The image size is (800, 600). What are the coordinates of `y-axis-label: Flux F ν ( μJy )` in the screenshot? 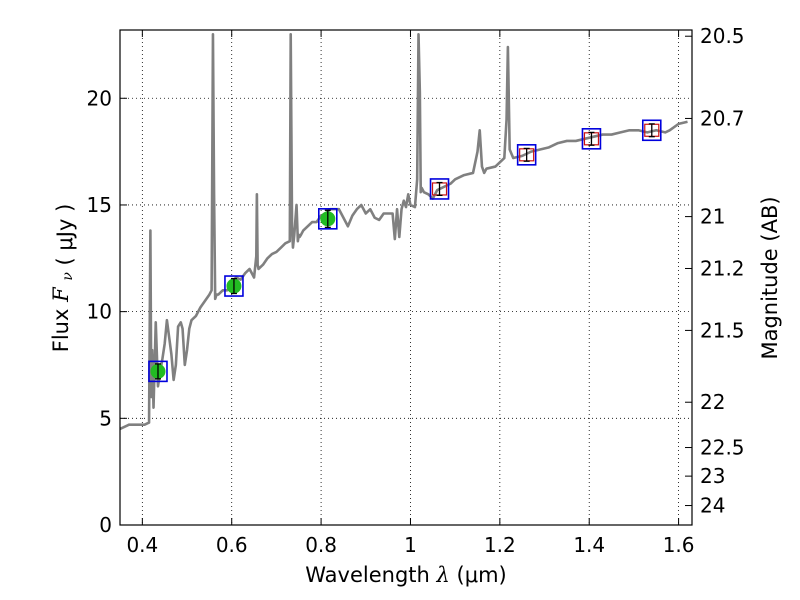 It's located at (63, 278).